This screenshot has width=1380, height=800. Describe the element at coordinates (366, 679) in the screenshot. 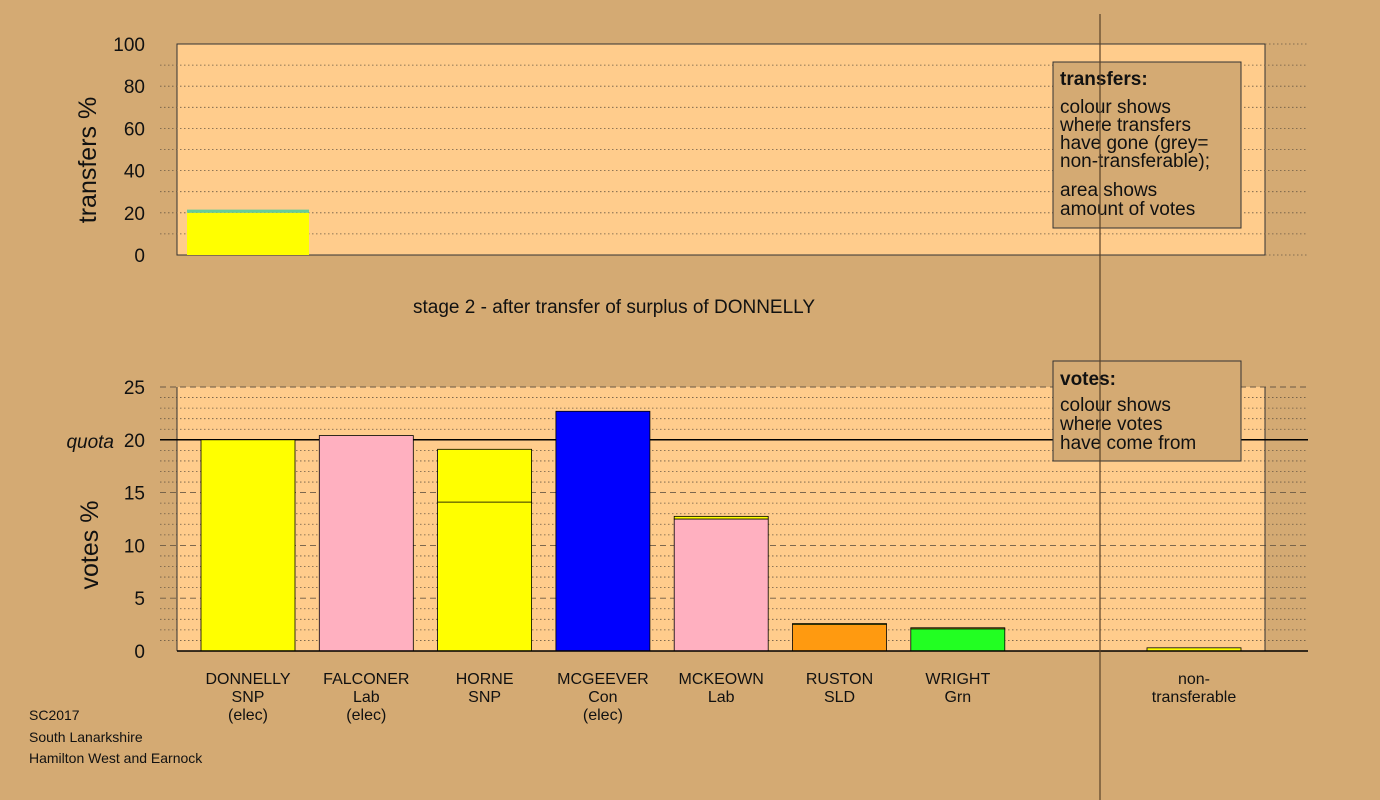

I see `candidate-label: FALCONER` at that location.